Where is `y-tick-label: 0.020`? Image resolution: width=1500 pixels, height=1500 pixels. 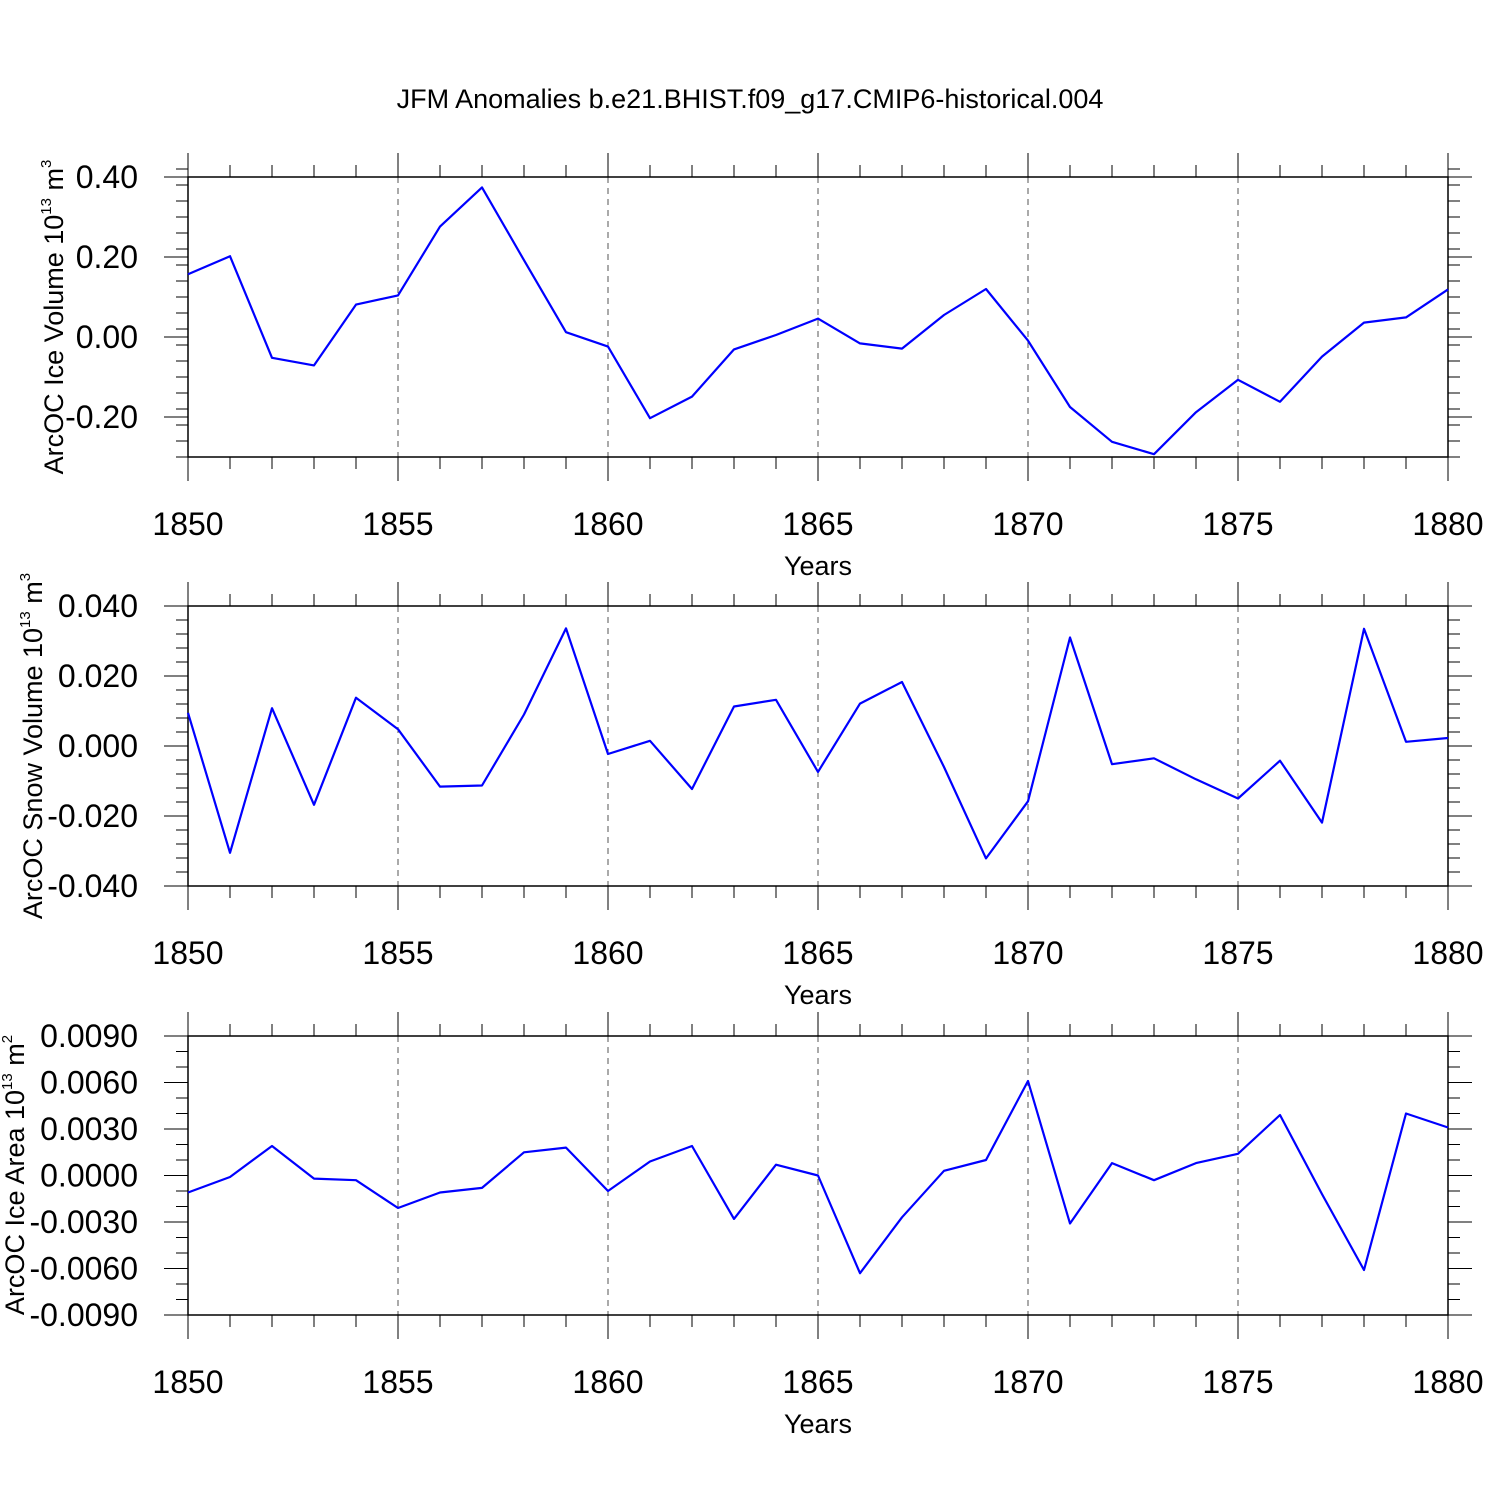 y-tick-label: 0.020 is located at coordinates (98, 676).